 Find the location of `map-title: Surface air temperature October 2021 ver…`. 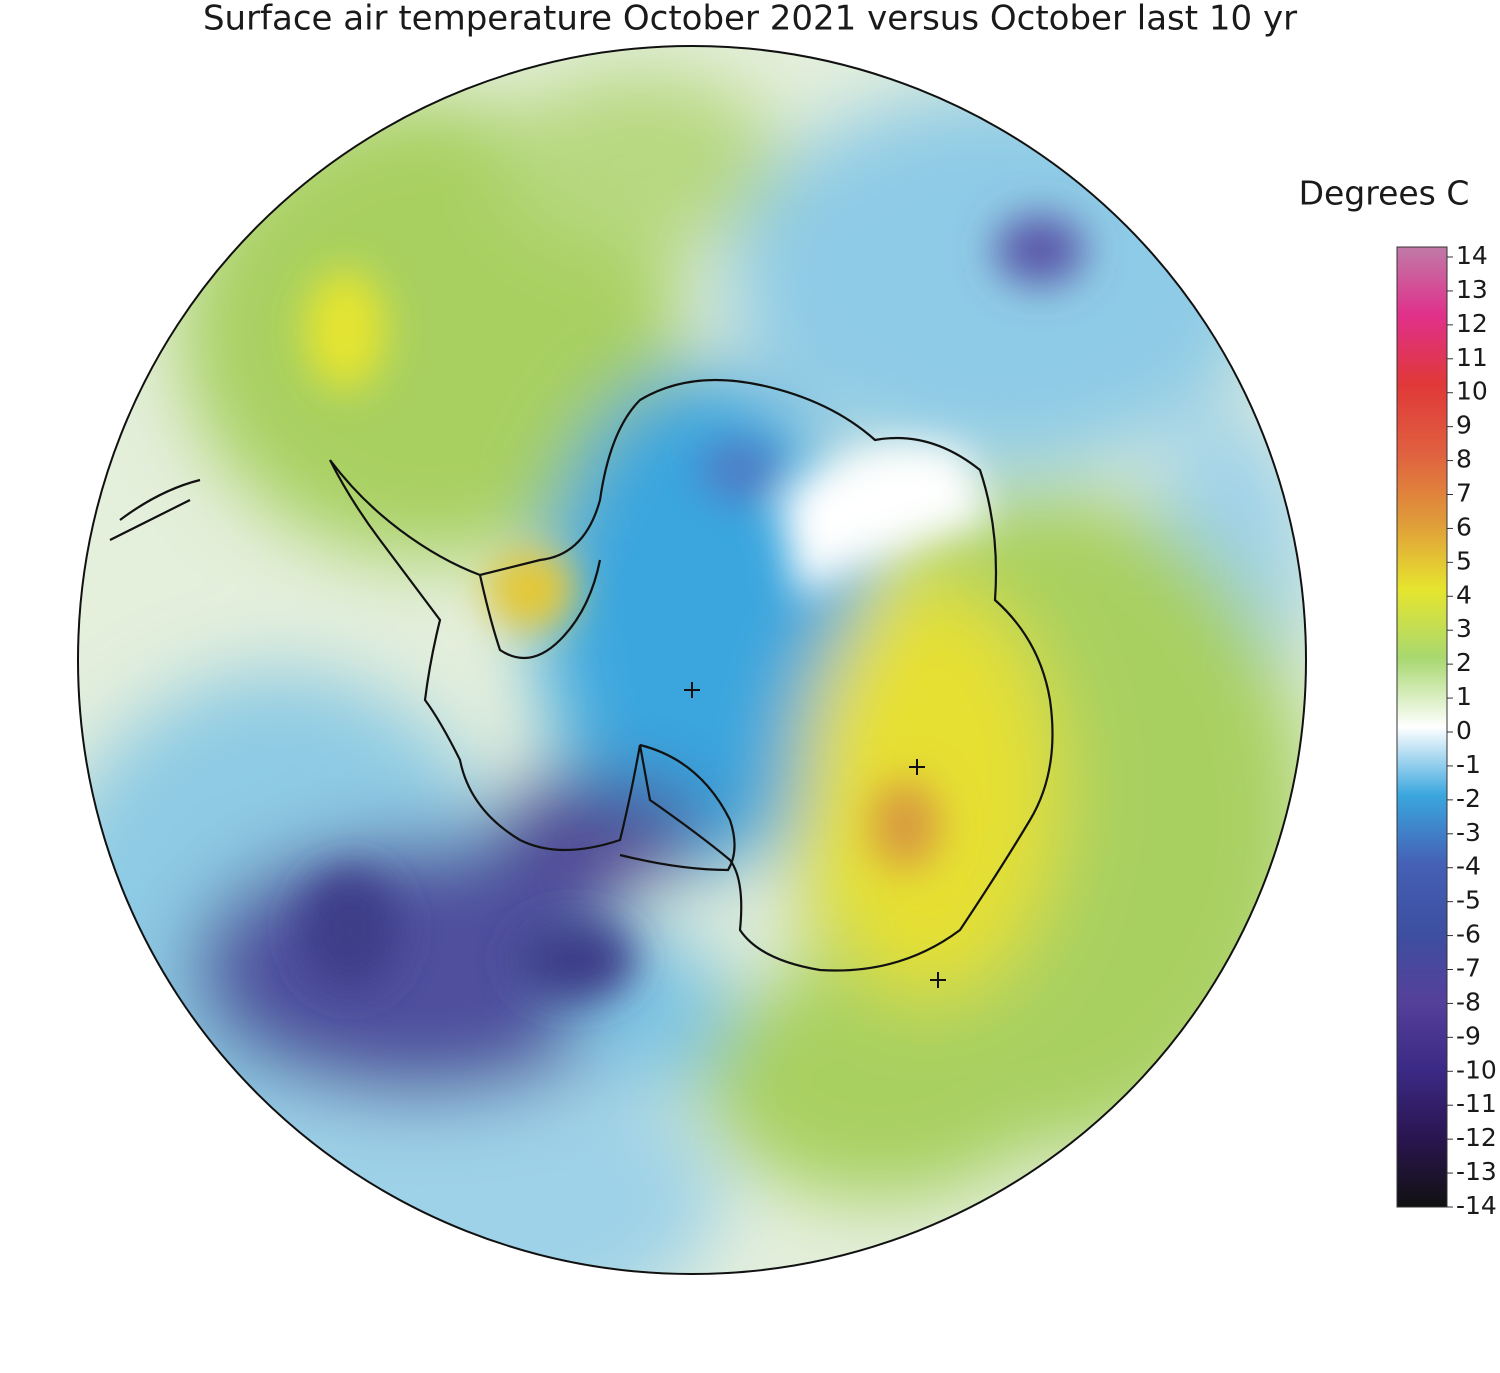

map-title: Surface air temperature October 2021 ver… is located at coordinates (750, 19).